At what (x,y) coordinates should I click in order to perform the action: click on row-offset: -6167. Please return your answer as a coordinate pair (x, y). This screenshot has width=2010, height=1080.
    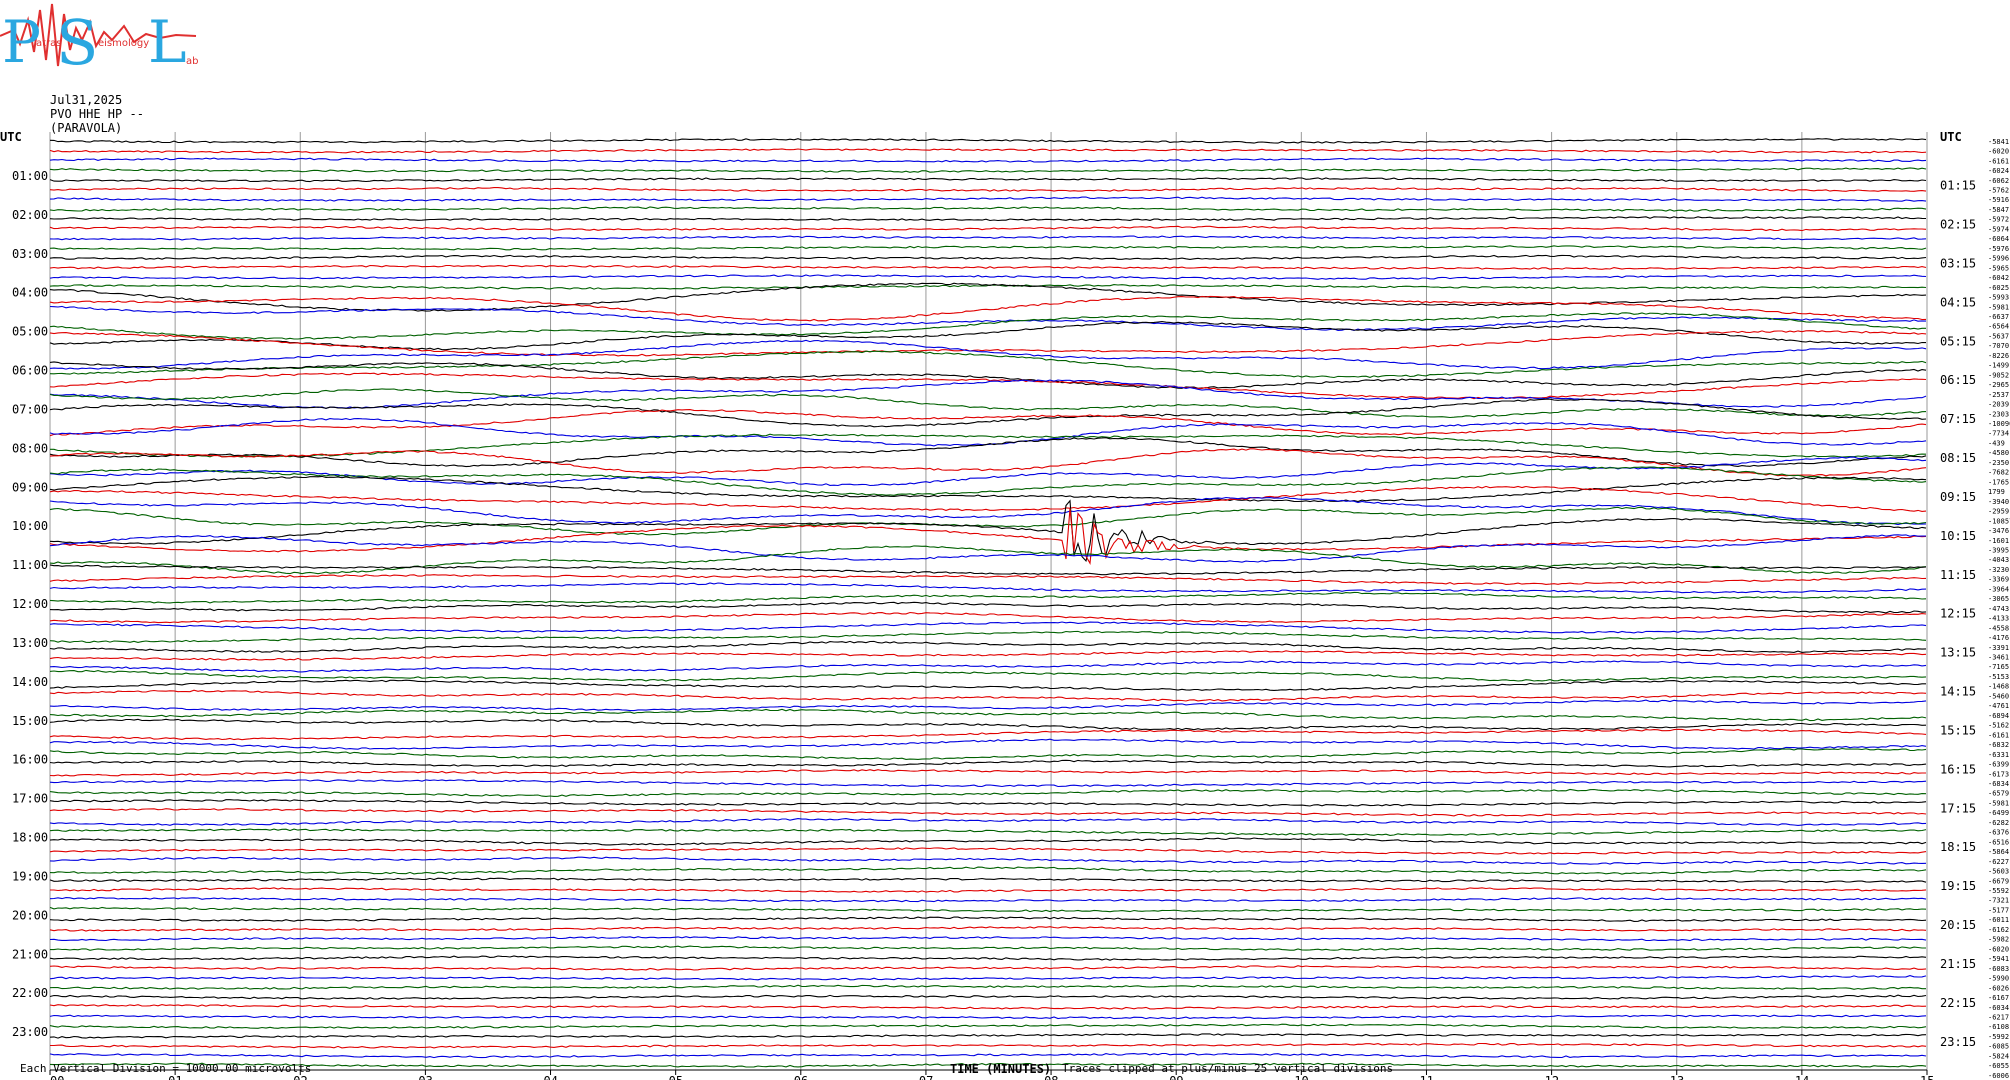
    Looking at the image, I should click on (1998, 998).